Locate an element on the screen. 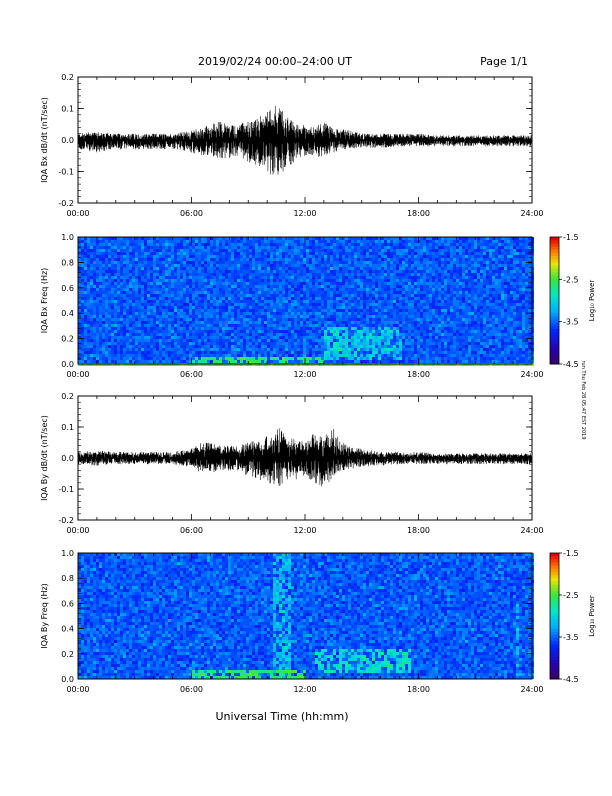 Image resolution: width=612 pixels, height=796 pixels. x-tick-label: 18:00 is located at coordinates (418, 213).